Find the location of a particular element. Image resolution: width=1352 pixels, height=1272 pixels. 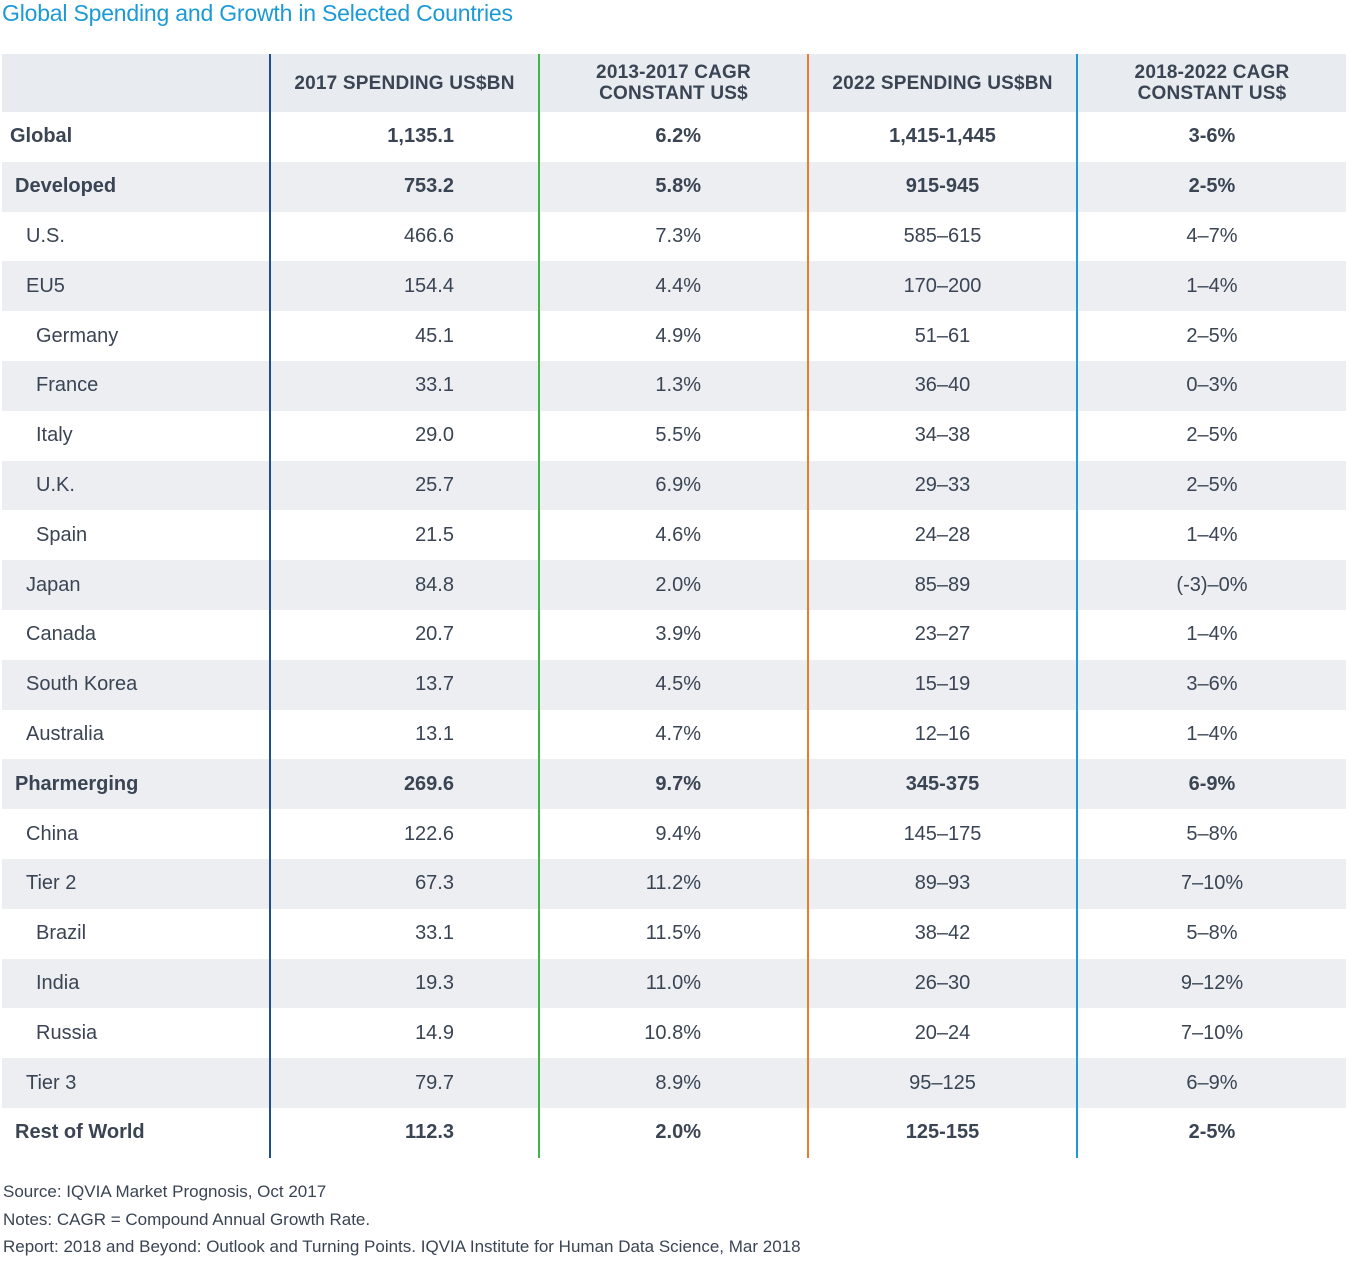

header-2022-spending: 2022 SPENDING US$BN is located at coordinates (942, 83).